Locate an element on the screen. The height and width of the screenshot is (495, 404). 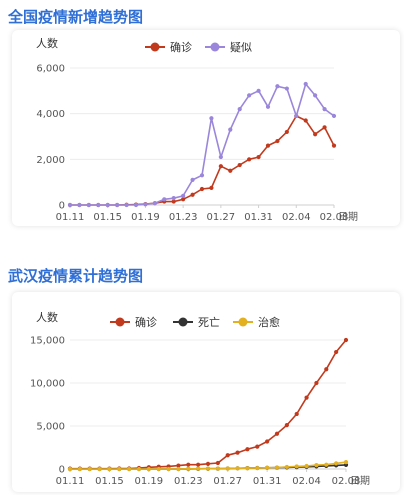
chart2-xtick-label-7: 02.08 is located at coordinates (346, 481).